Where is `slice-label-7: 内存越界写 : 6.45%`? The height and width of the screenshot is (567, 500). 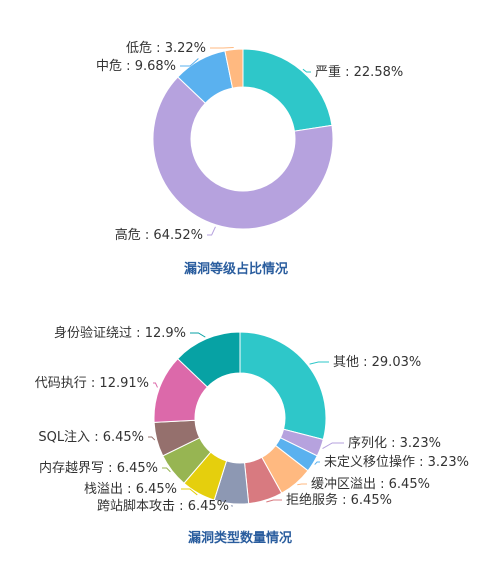
slice-label-7: 内存越界写 : 6.45% is located at coordinates (98, 468).